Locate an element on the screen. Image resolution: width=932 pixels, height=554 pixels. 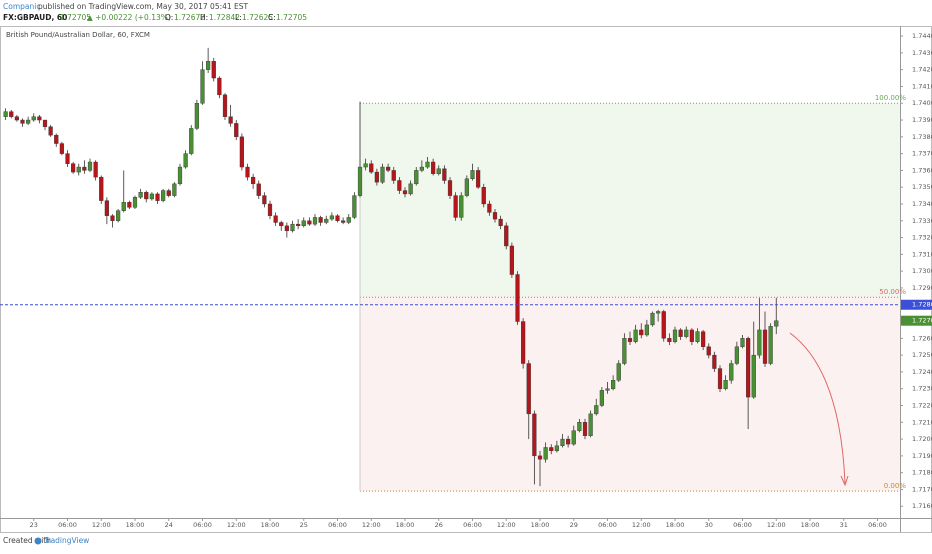
y-tick-label: 1.72900 is located at coordinates (922, 288).